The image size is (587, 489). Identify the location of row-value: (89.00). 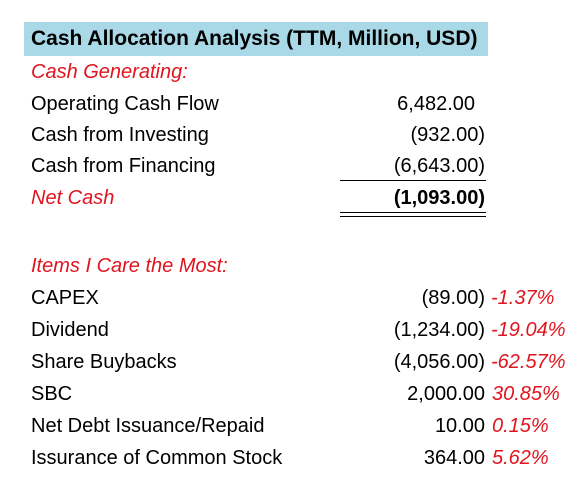
(453, 298).